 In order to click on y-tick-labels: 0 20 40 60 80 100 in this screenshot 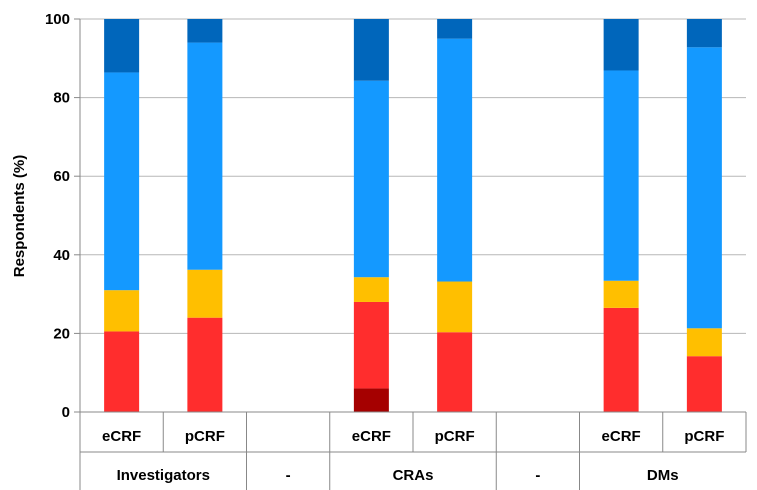, I will do `click(57, 216)`.